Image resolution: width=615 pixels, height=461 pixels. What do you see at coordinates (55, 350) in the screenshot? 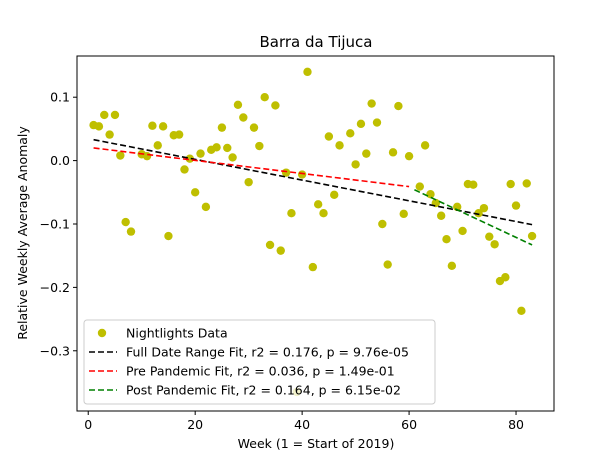
I see `y-tick-label: −0.3` at bounding box center [55, 350].